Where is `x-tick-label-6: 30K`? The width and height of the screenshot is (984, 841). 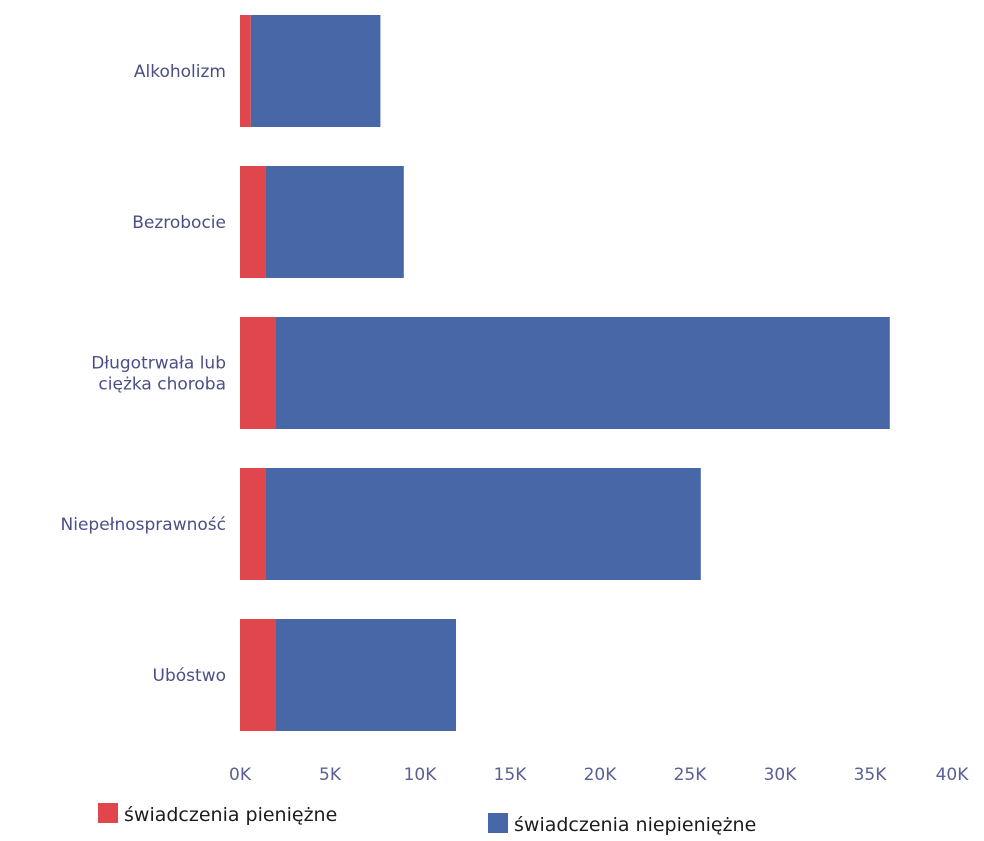
x-tick-label-6: 30K is located at coordinates (781, 775).